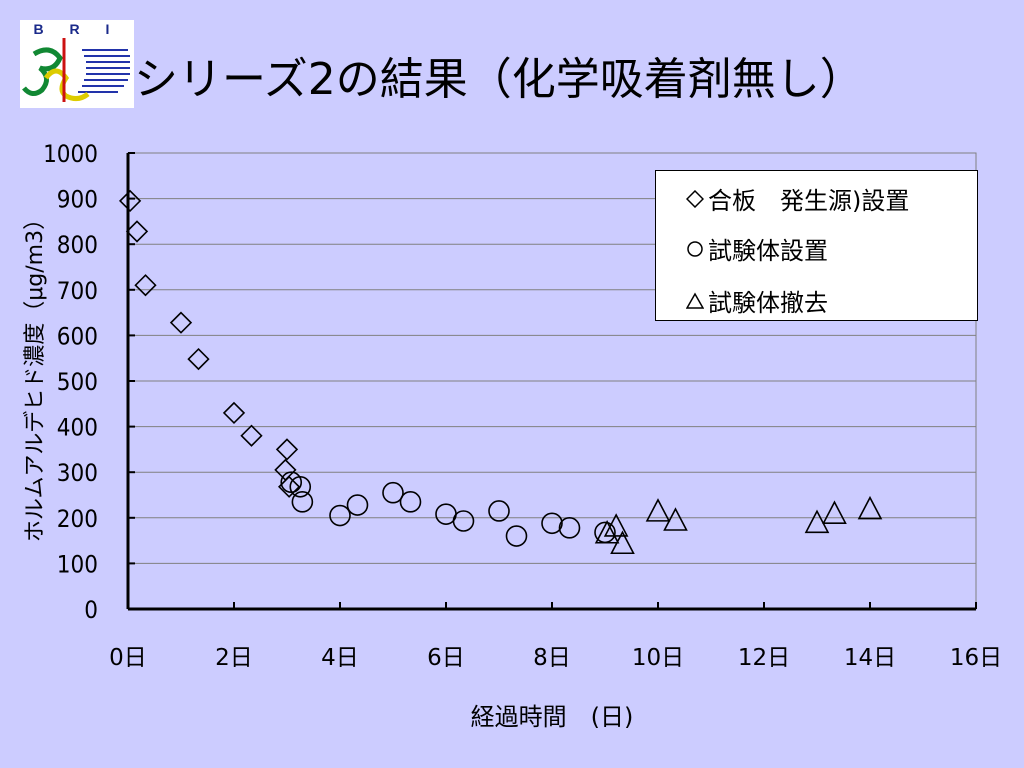 The width and height of the screenshot is (1024, 768). Describe the element at coordinates (77, 29) in the screenshot. I see `logo-text: B R I` at that location.